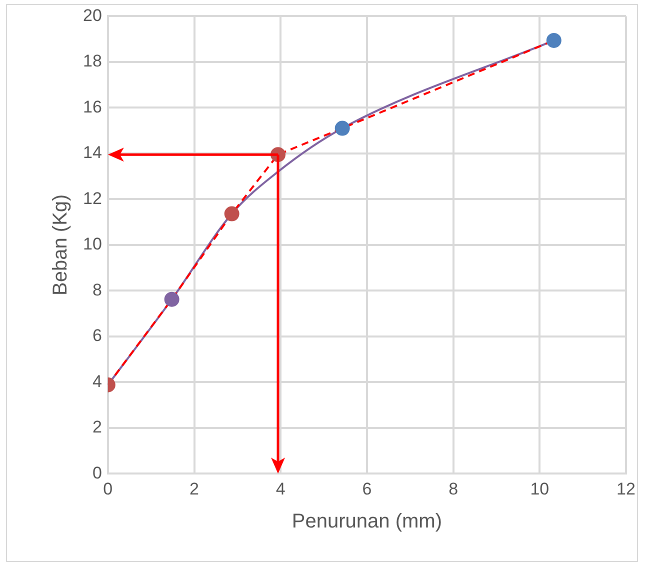  What do you see at coordinates (194, 488) in the screenshot?
I see `x-tick-label: 2` at bounding box center [194, 488].